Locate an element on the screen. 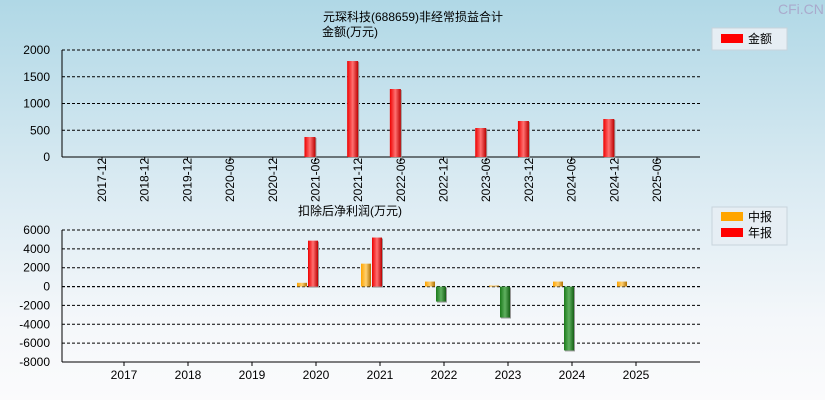 The height and width of the screenshot is (400, 825). x-tick-label: 2023-12 is located at coordinates (529, 180).